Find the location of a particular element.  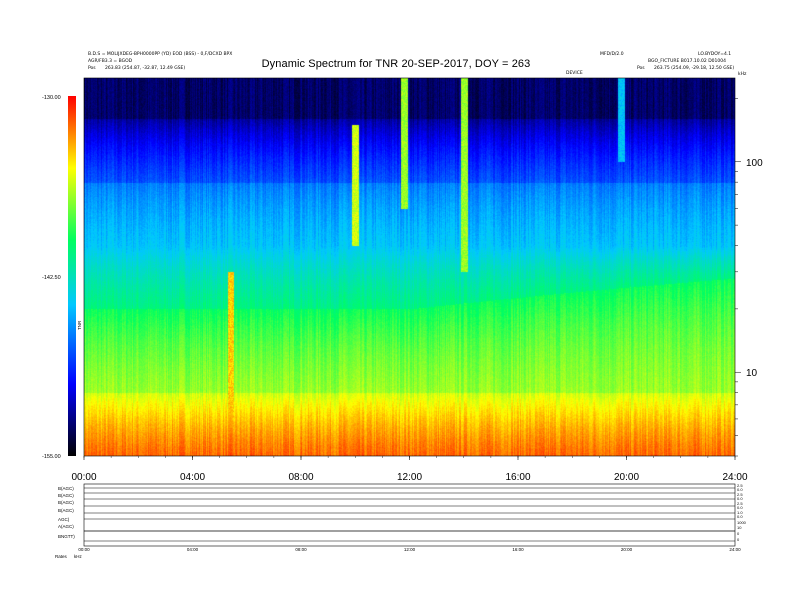

x-tick-label: 04:00 is located at coordinates (192, 477).